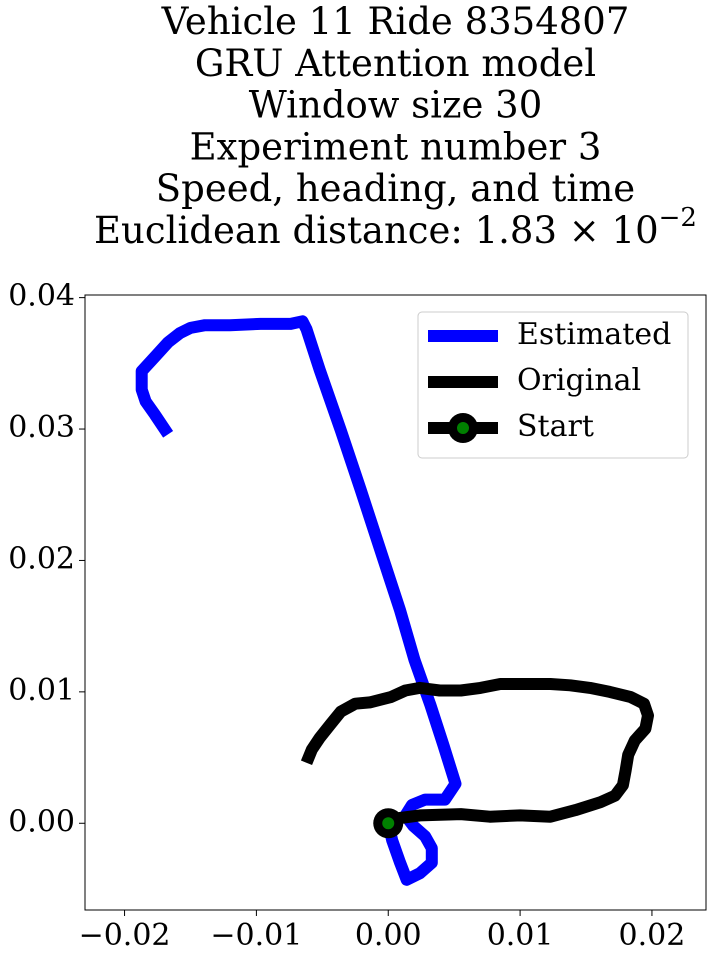 The width and height of the screenshot is (712, 957). Describe the element at coordinates (125, 935) in the screenshot. I see `x-tick-label: −0.02` at that location.